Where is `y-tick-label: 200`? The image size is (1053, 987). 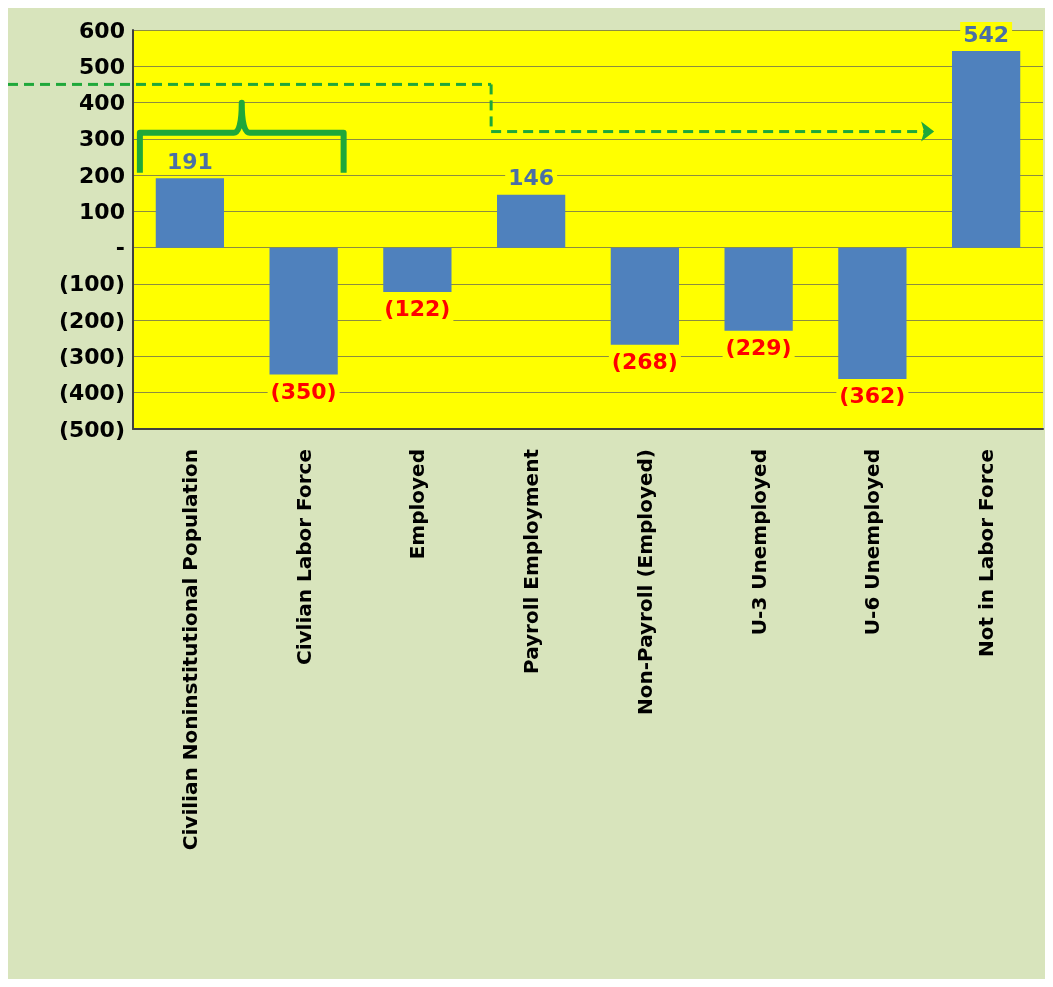
y-tick-label: 200 is located at coordinates (102, 175).